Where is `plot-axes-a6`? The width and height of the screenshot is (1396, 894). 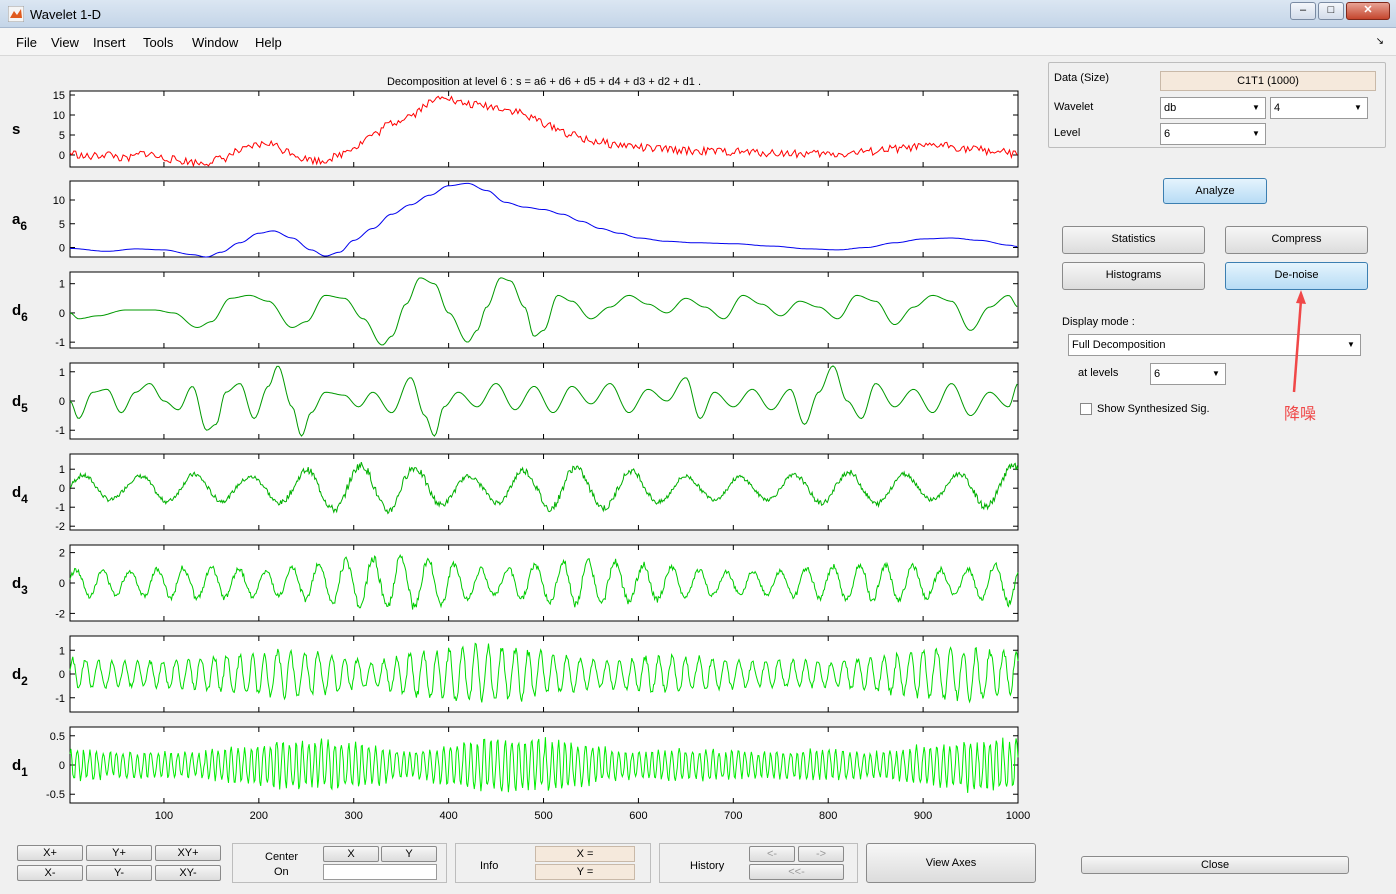
plot-axes-a6 is located at coordinates (544, 219).